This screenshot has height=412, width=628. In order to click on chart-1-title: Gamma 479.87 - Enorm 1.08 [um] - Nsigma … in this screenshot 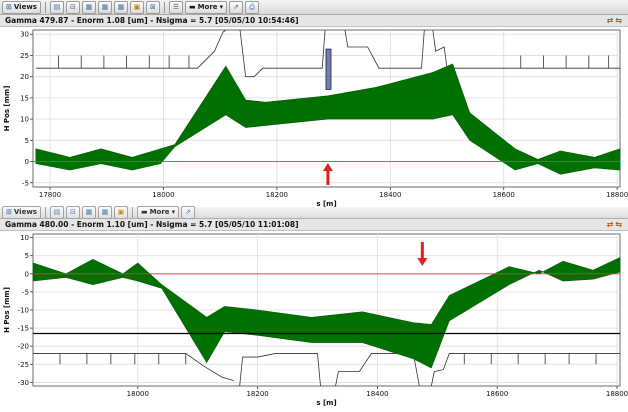, I will do `click(152, 20)`.